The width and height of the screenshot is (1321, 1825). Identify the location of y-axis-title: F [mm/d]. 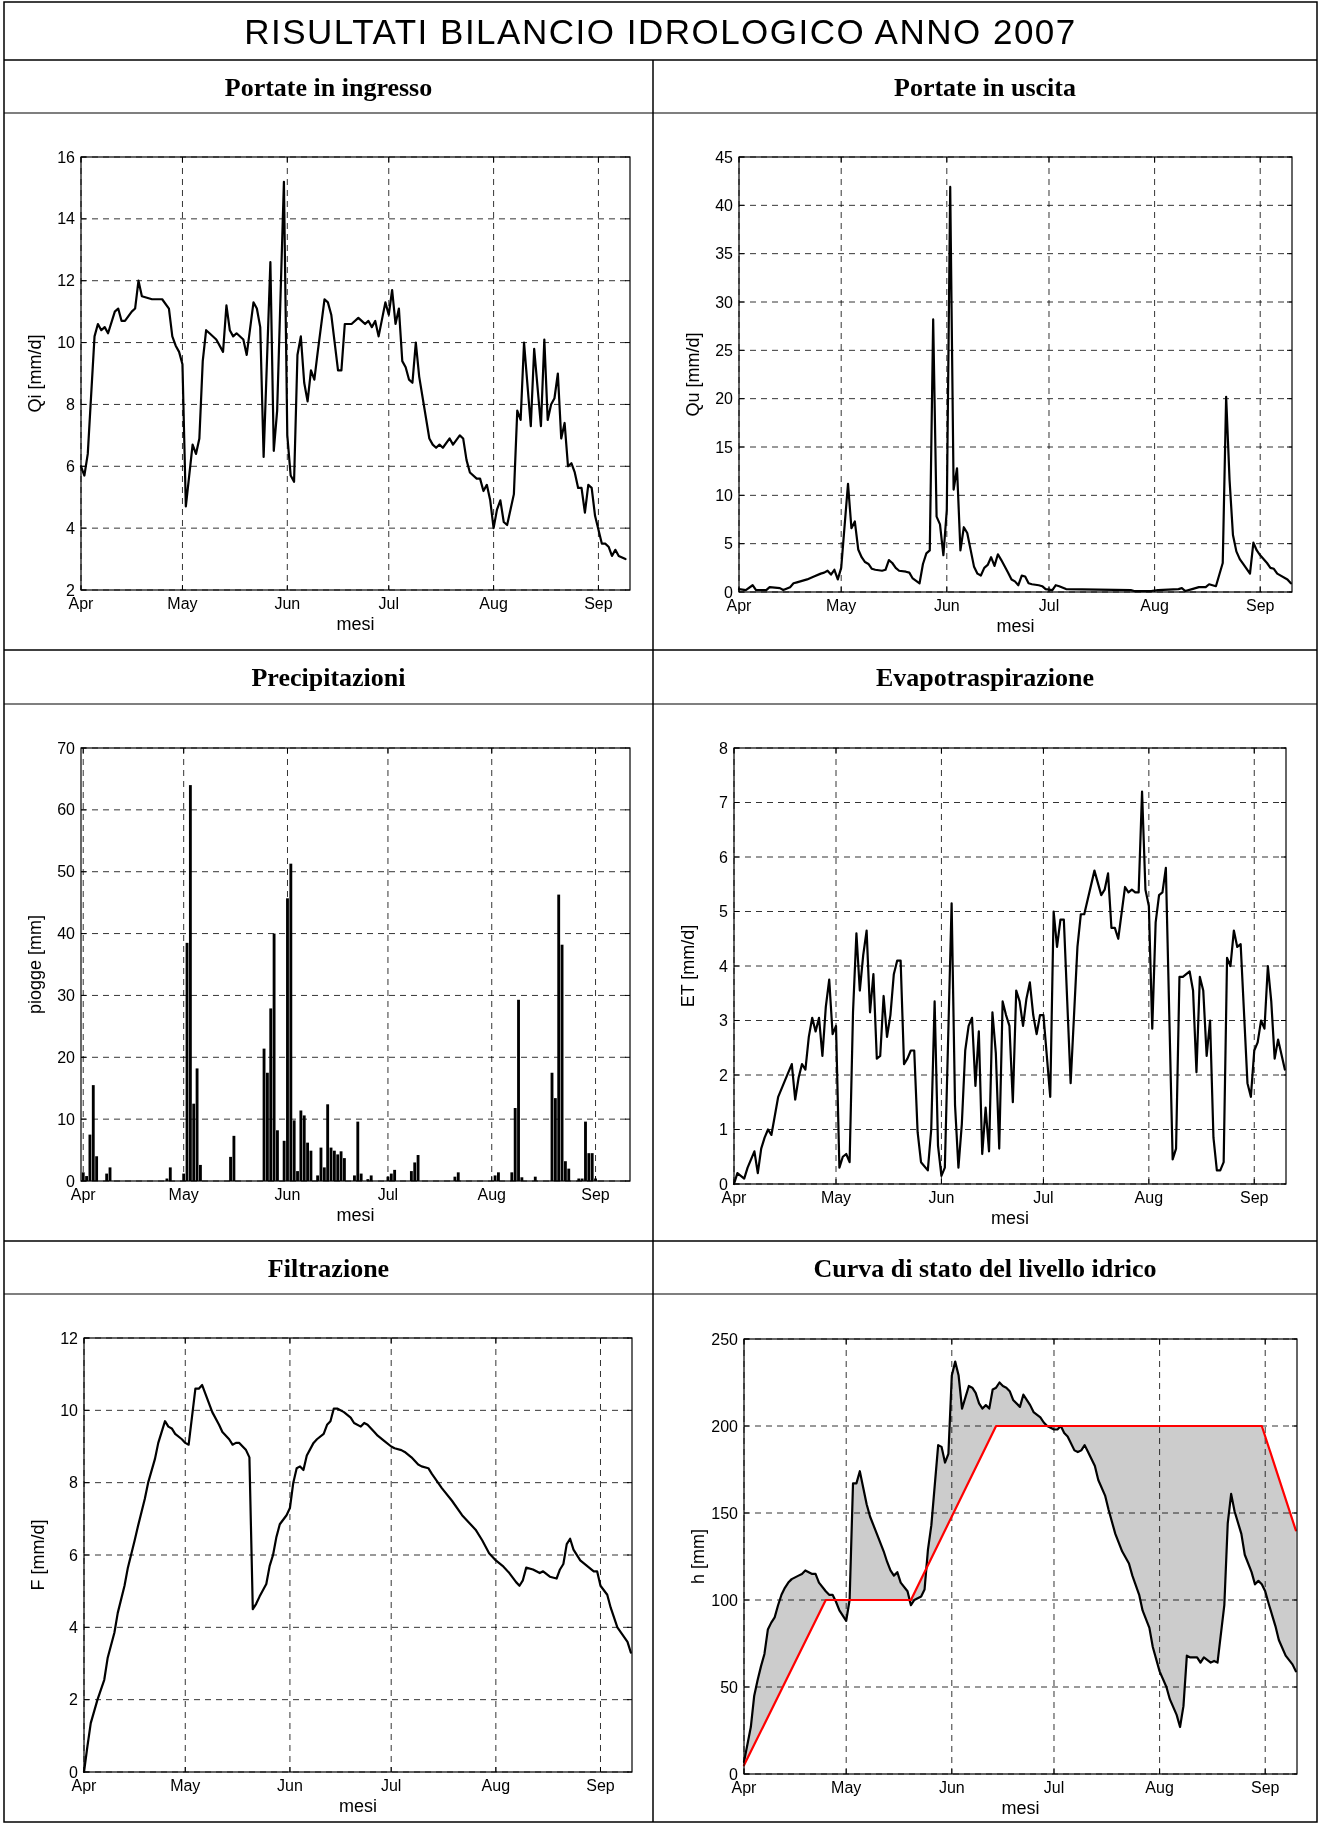
(38, 1555).